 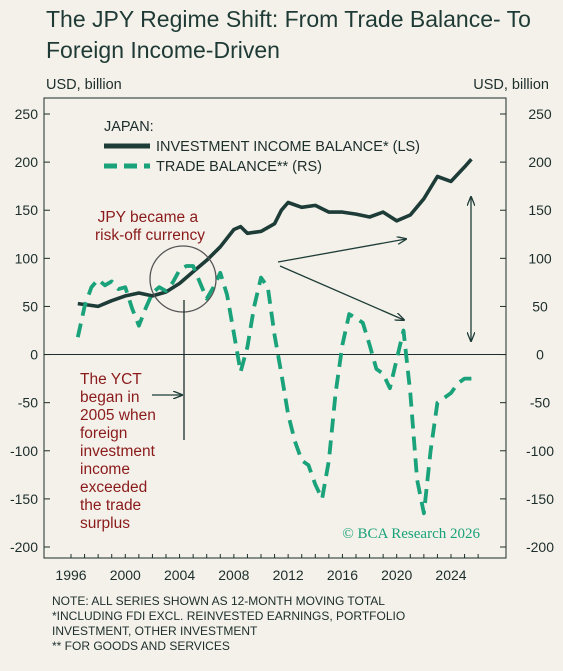 What do you see at coordinates (105, 469) in the screenshot?
I see `yct-line-6: income` at bounding box center [105, 469].